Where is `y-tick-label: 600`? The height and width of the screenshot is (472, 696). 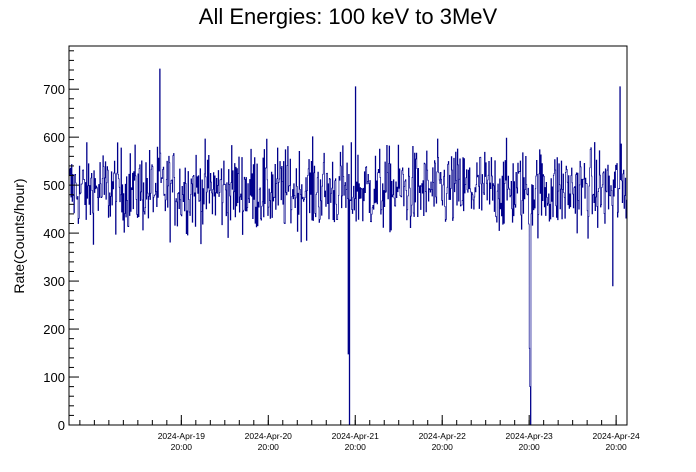
y-tick-label: 600 is located at coordinates (54, 137).